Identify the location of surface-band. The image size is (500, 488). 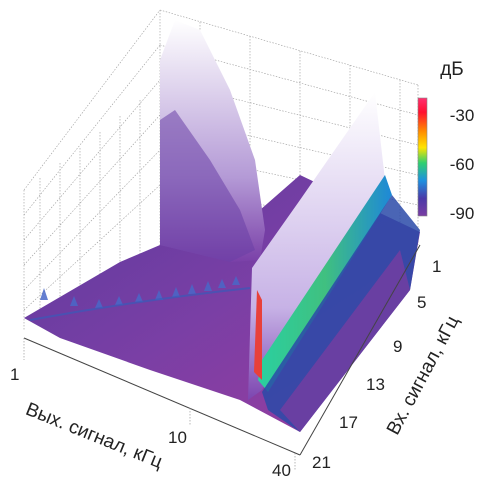
(325, 283).